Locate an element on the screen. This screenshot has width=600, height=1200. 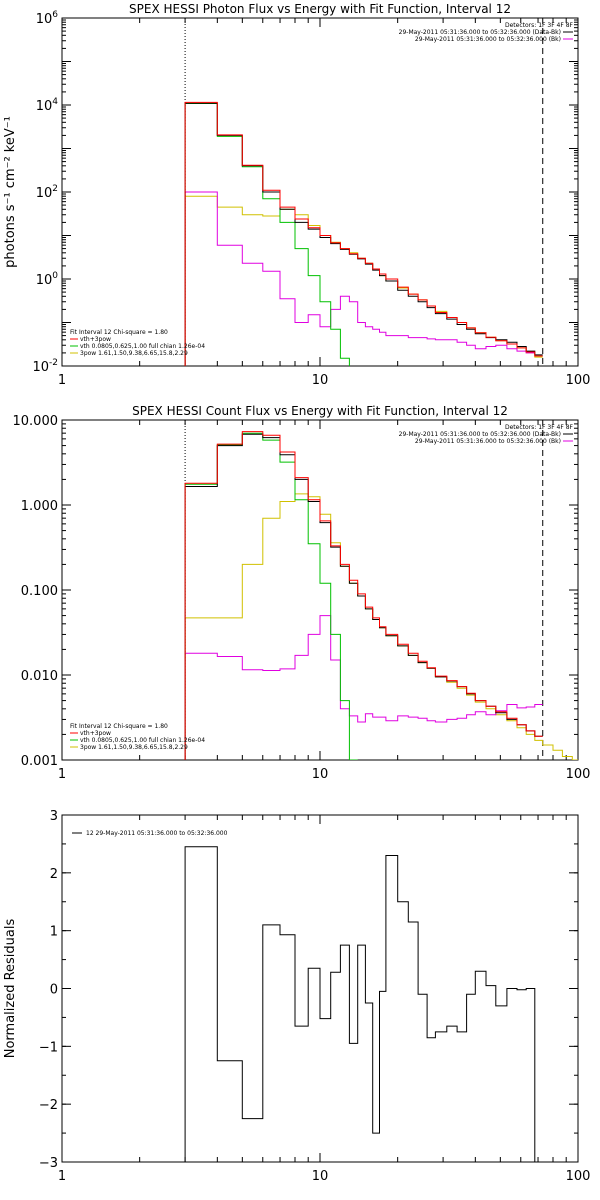
y-tick-label: 10.000 is located at coordinates (36, 421).